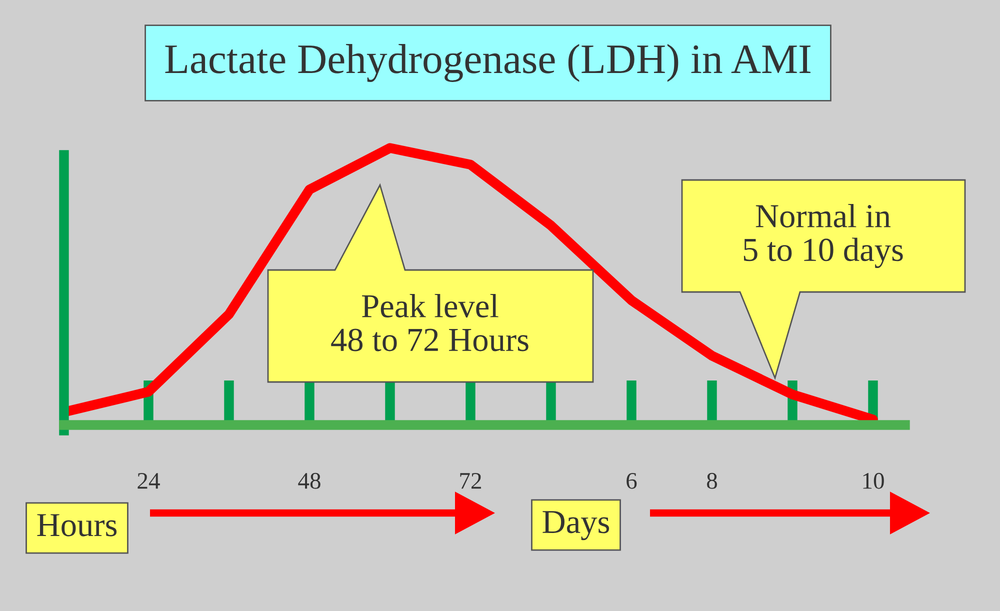 The image size is (1000, 611). Describe the element at coordinates (471, 480) in the screenshot. I see `x-tick-label: 72` at that location.